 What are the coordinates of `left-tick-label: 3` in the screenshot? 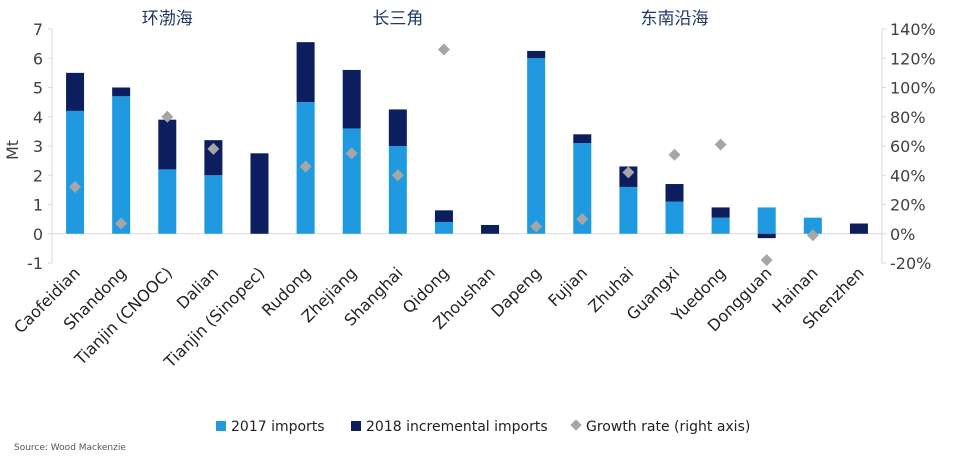 It's located at (38, 146).